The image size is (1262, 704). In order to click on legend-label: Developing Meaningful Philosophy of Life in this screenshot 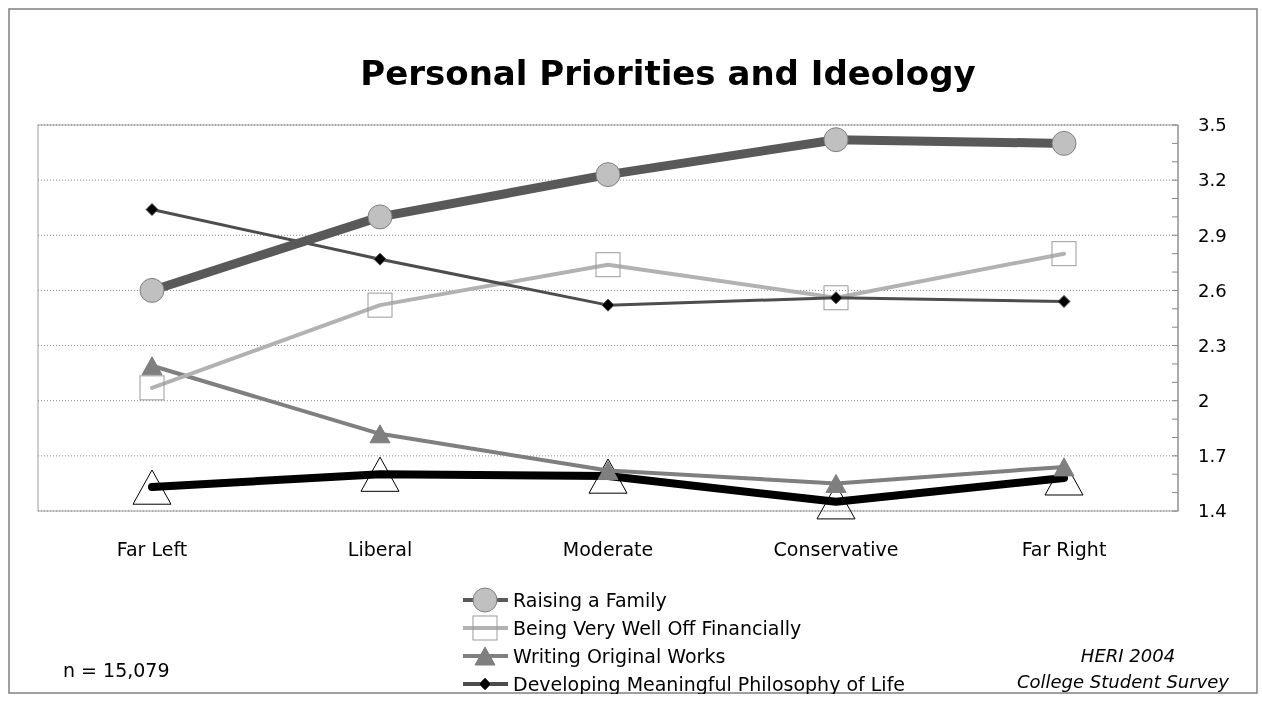, I will do `click(709, 683)`.